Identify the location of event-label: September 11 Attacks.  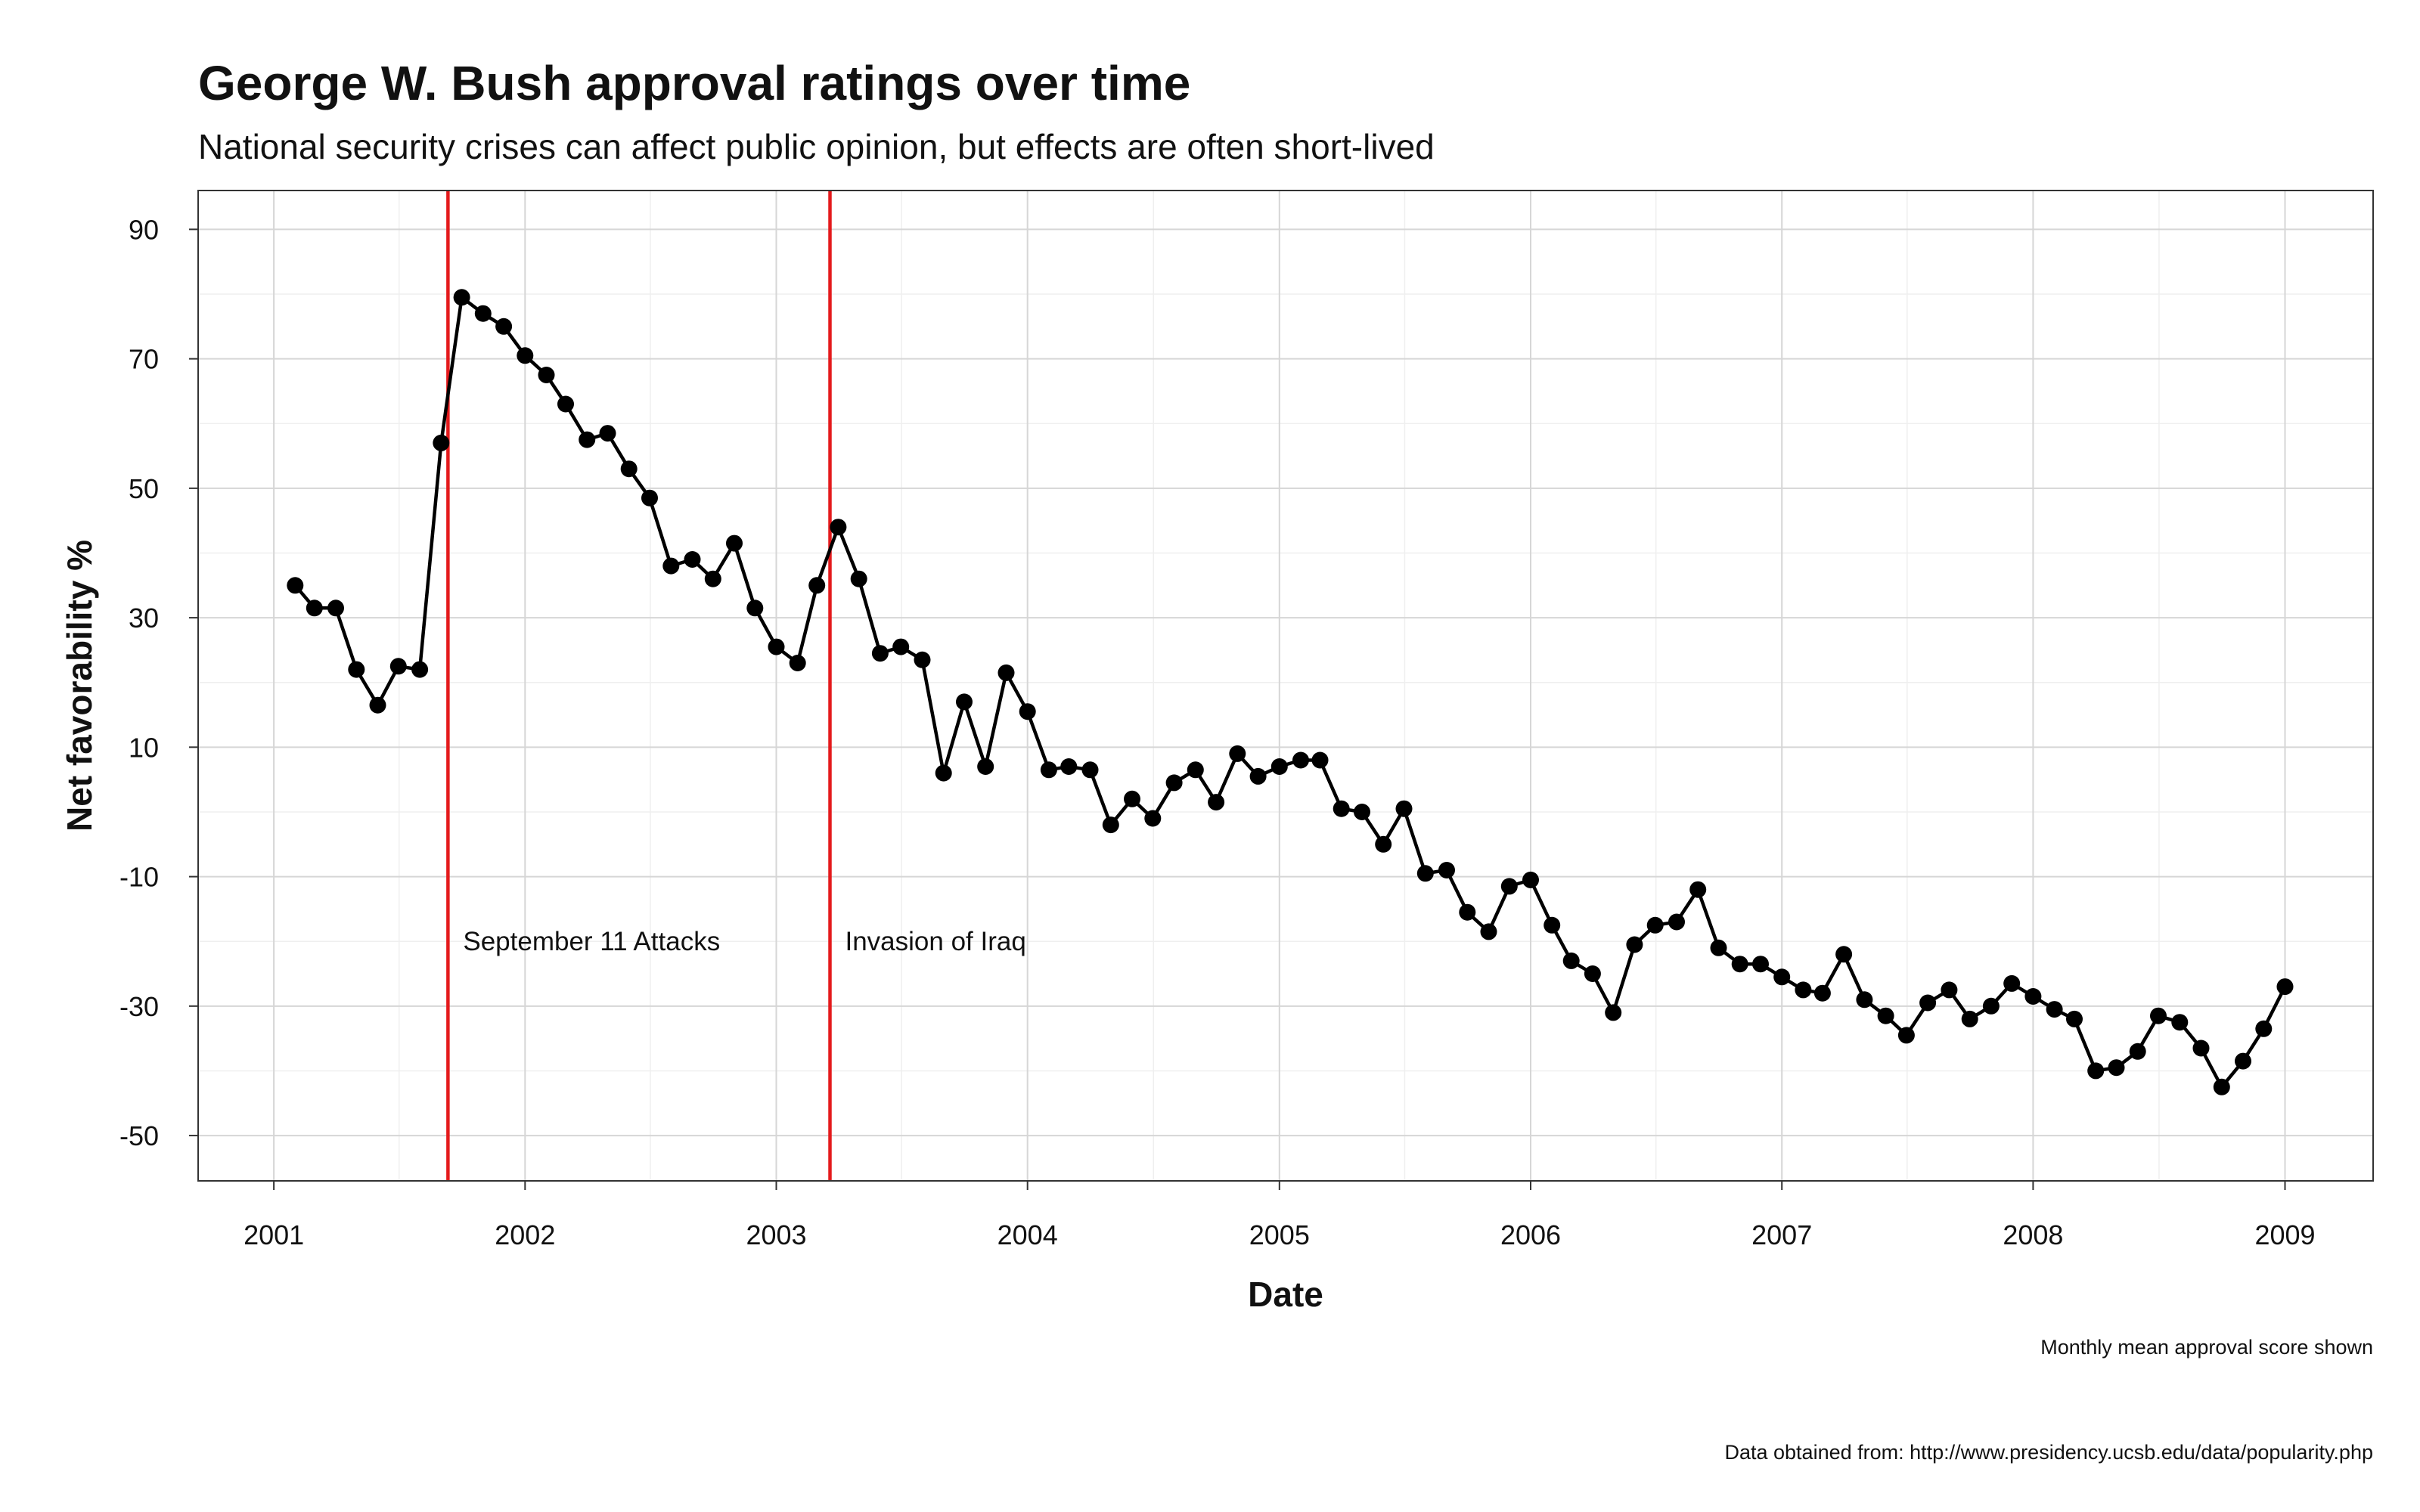
(591, 942).